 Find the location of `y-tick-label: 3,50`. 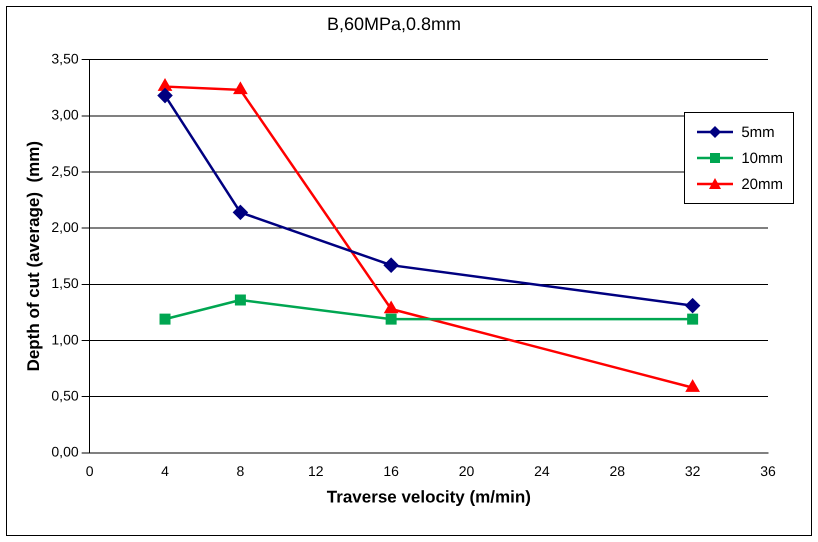

y-tick-label: 3,50 is located at coordinates (65, 58).